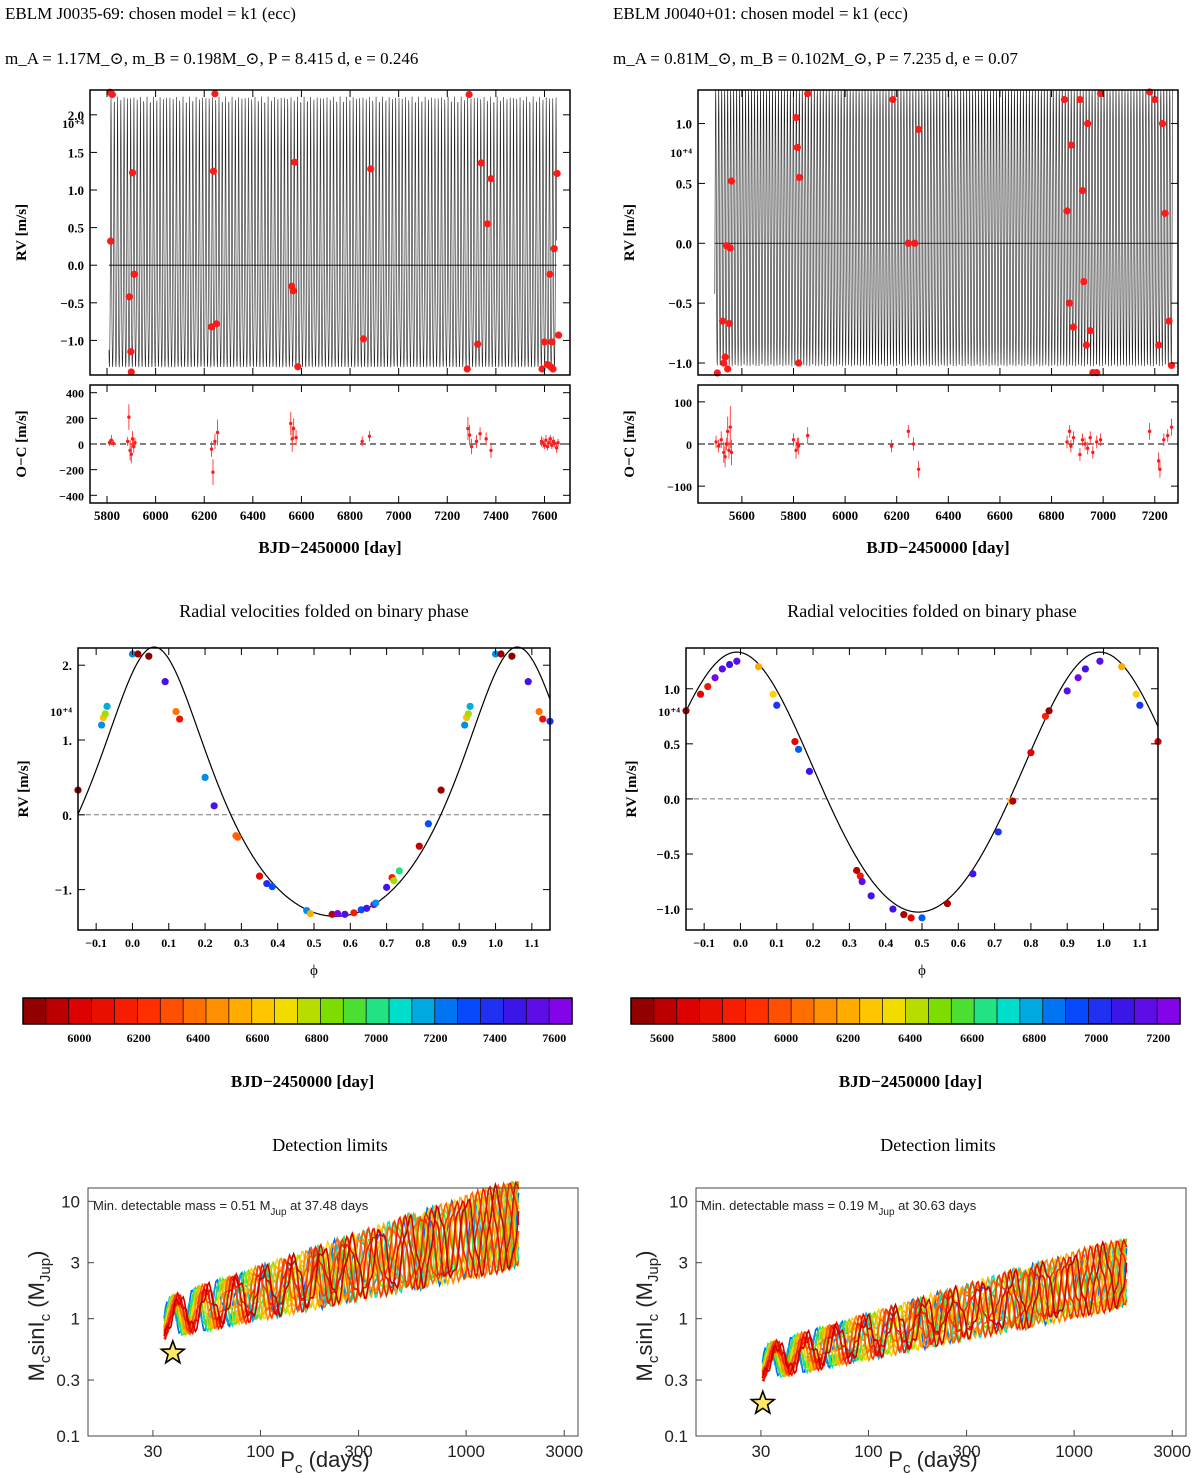 The height and width of the screenshot is (1475, 1200). Describe the element at coordinates (938, 232) in the screenshot. I see `rv-plot-frame` at that location.